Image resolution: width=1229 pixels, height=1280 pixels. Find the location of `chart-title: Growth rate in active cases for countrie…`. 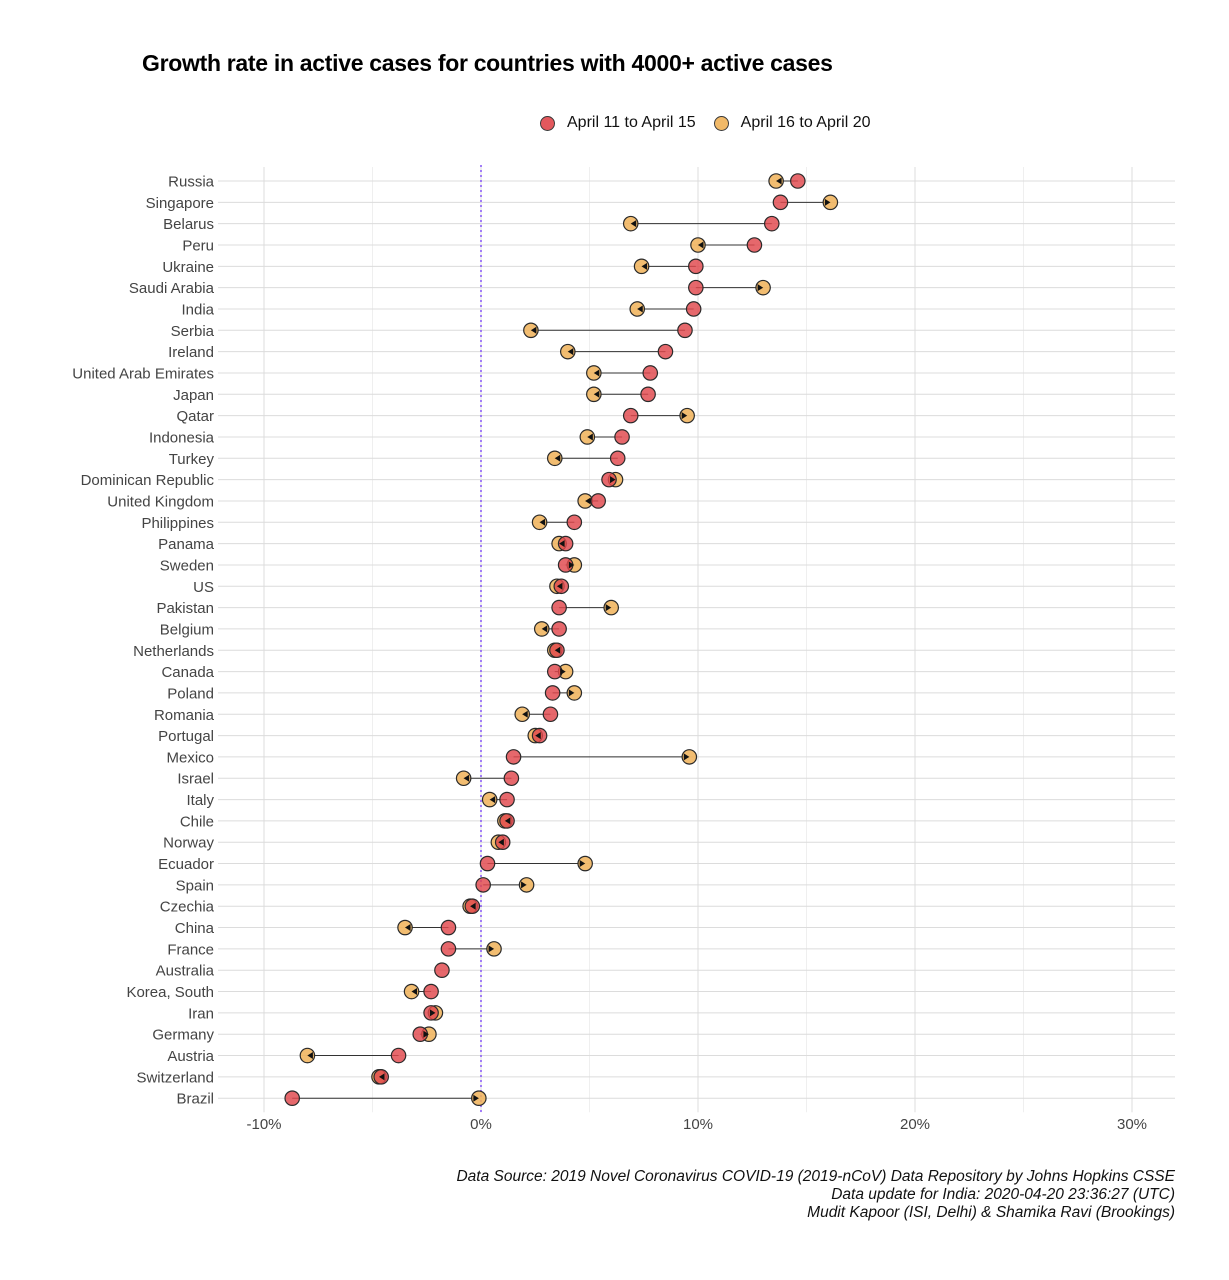

chart-title: Growth rate in active cases for countrie… is located at coordinates (487, 63).